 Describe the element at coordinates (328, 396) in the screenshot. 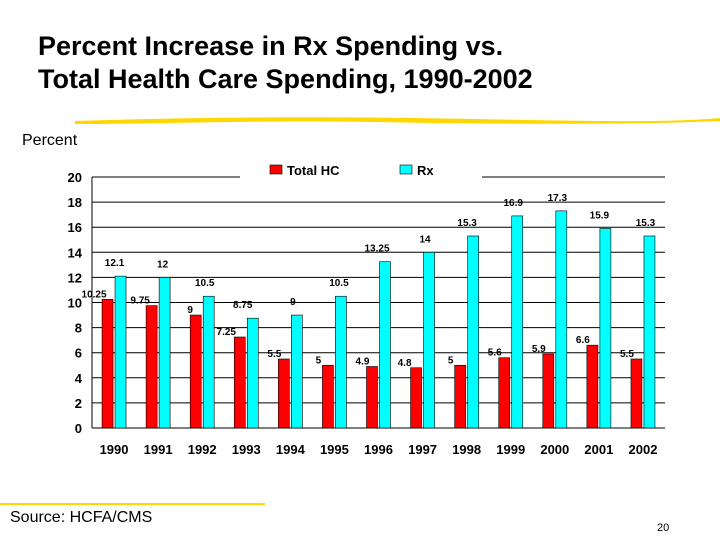

I see `bar-total-hc-1995` at that location.